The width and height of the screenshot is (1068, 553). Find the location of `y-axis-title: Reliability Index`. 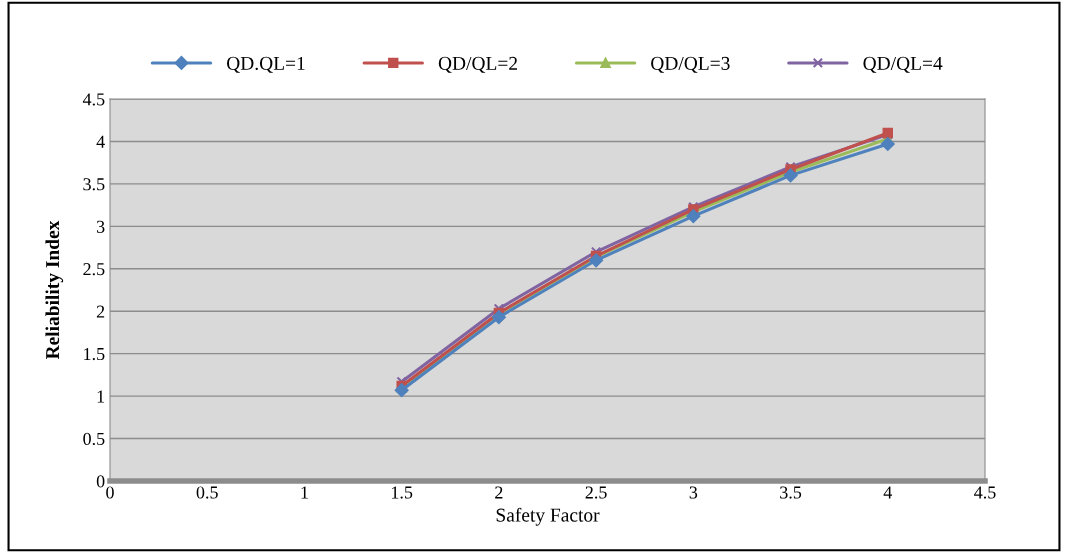

y-axis-title: Reliability Index is located at coordinates (54, 290).